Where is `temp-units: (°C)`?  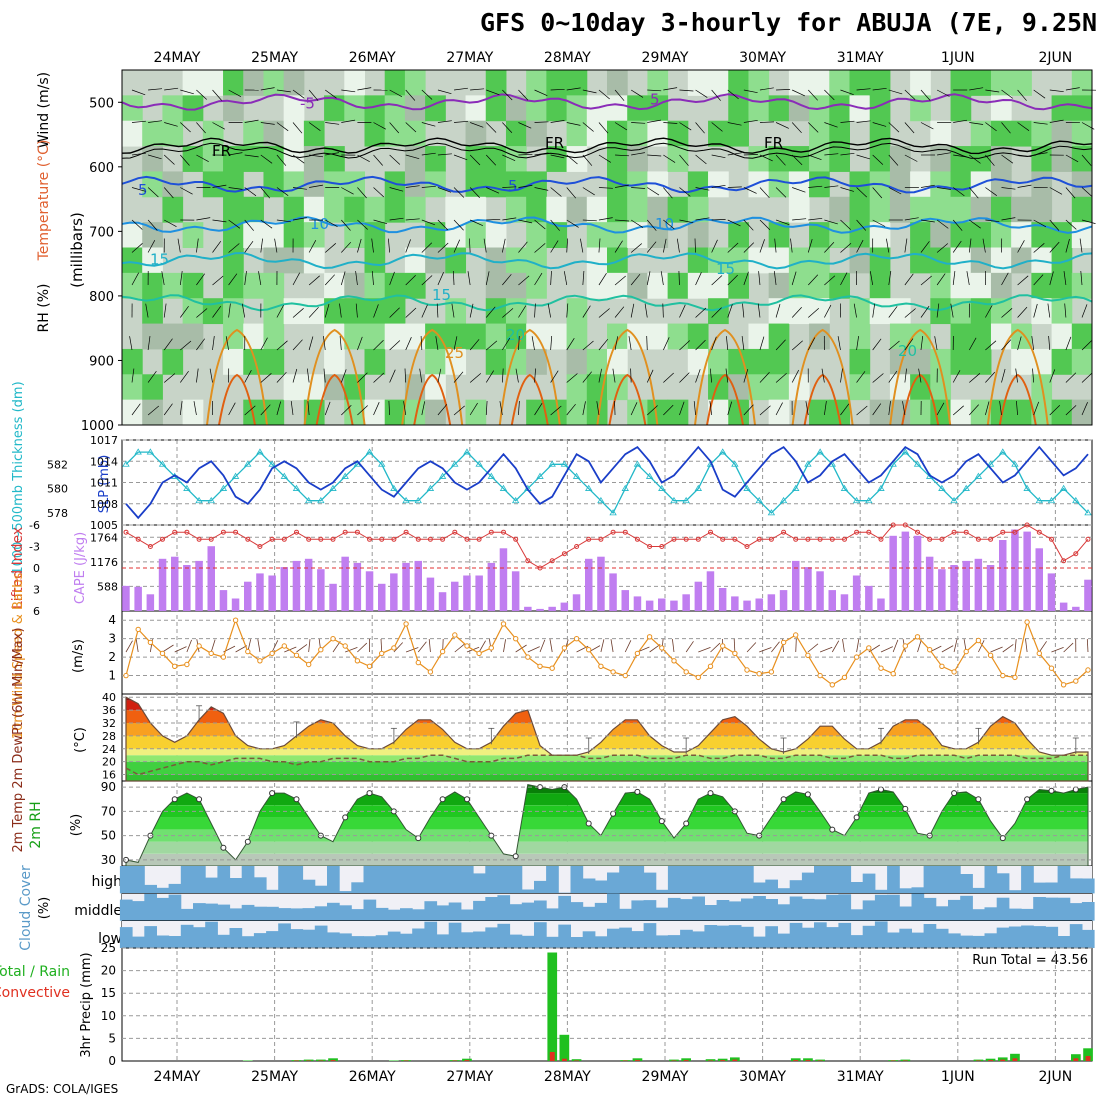 temp-units: (°C) is located at coordinates (80, 740).